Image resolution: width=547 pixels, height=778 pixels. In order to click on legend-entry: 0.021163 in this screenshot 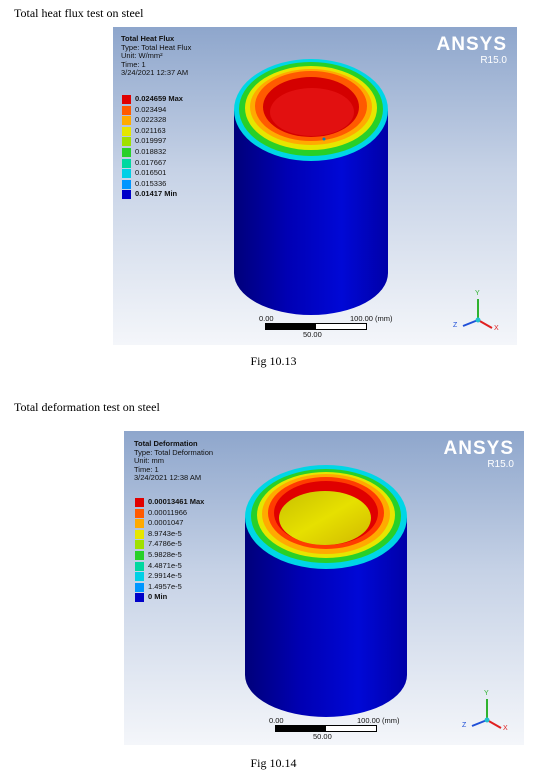, I will do `click(152, 131)`.